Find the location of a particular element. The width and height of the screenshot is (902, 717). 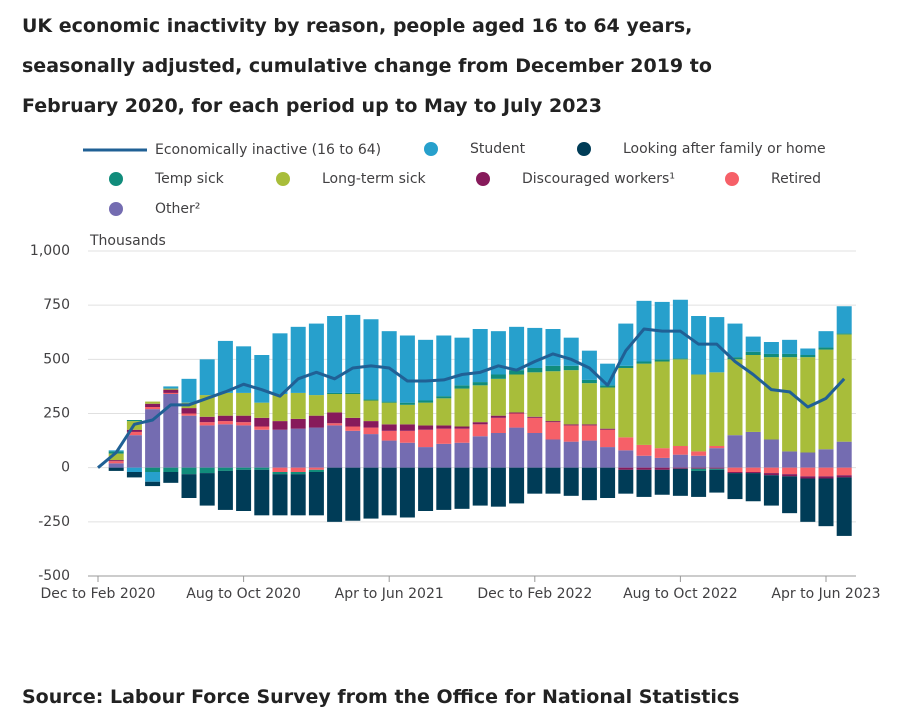

x-tick-label: Apr to Jun 2021 is located at coordinates (389, 594).